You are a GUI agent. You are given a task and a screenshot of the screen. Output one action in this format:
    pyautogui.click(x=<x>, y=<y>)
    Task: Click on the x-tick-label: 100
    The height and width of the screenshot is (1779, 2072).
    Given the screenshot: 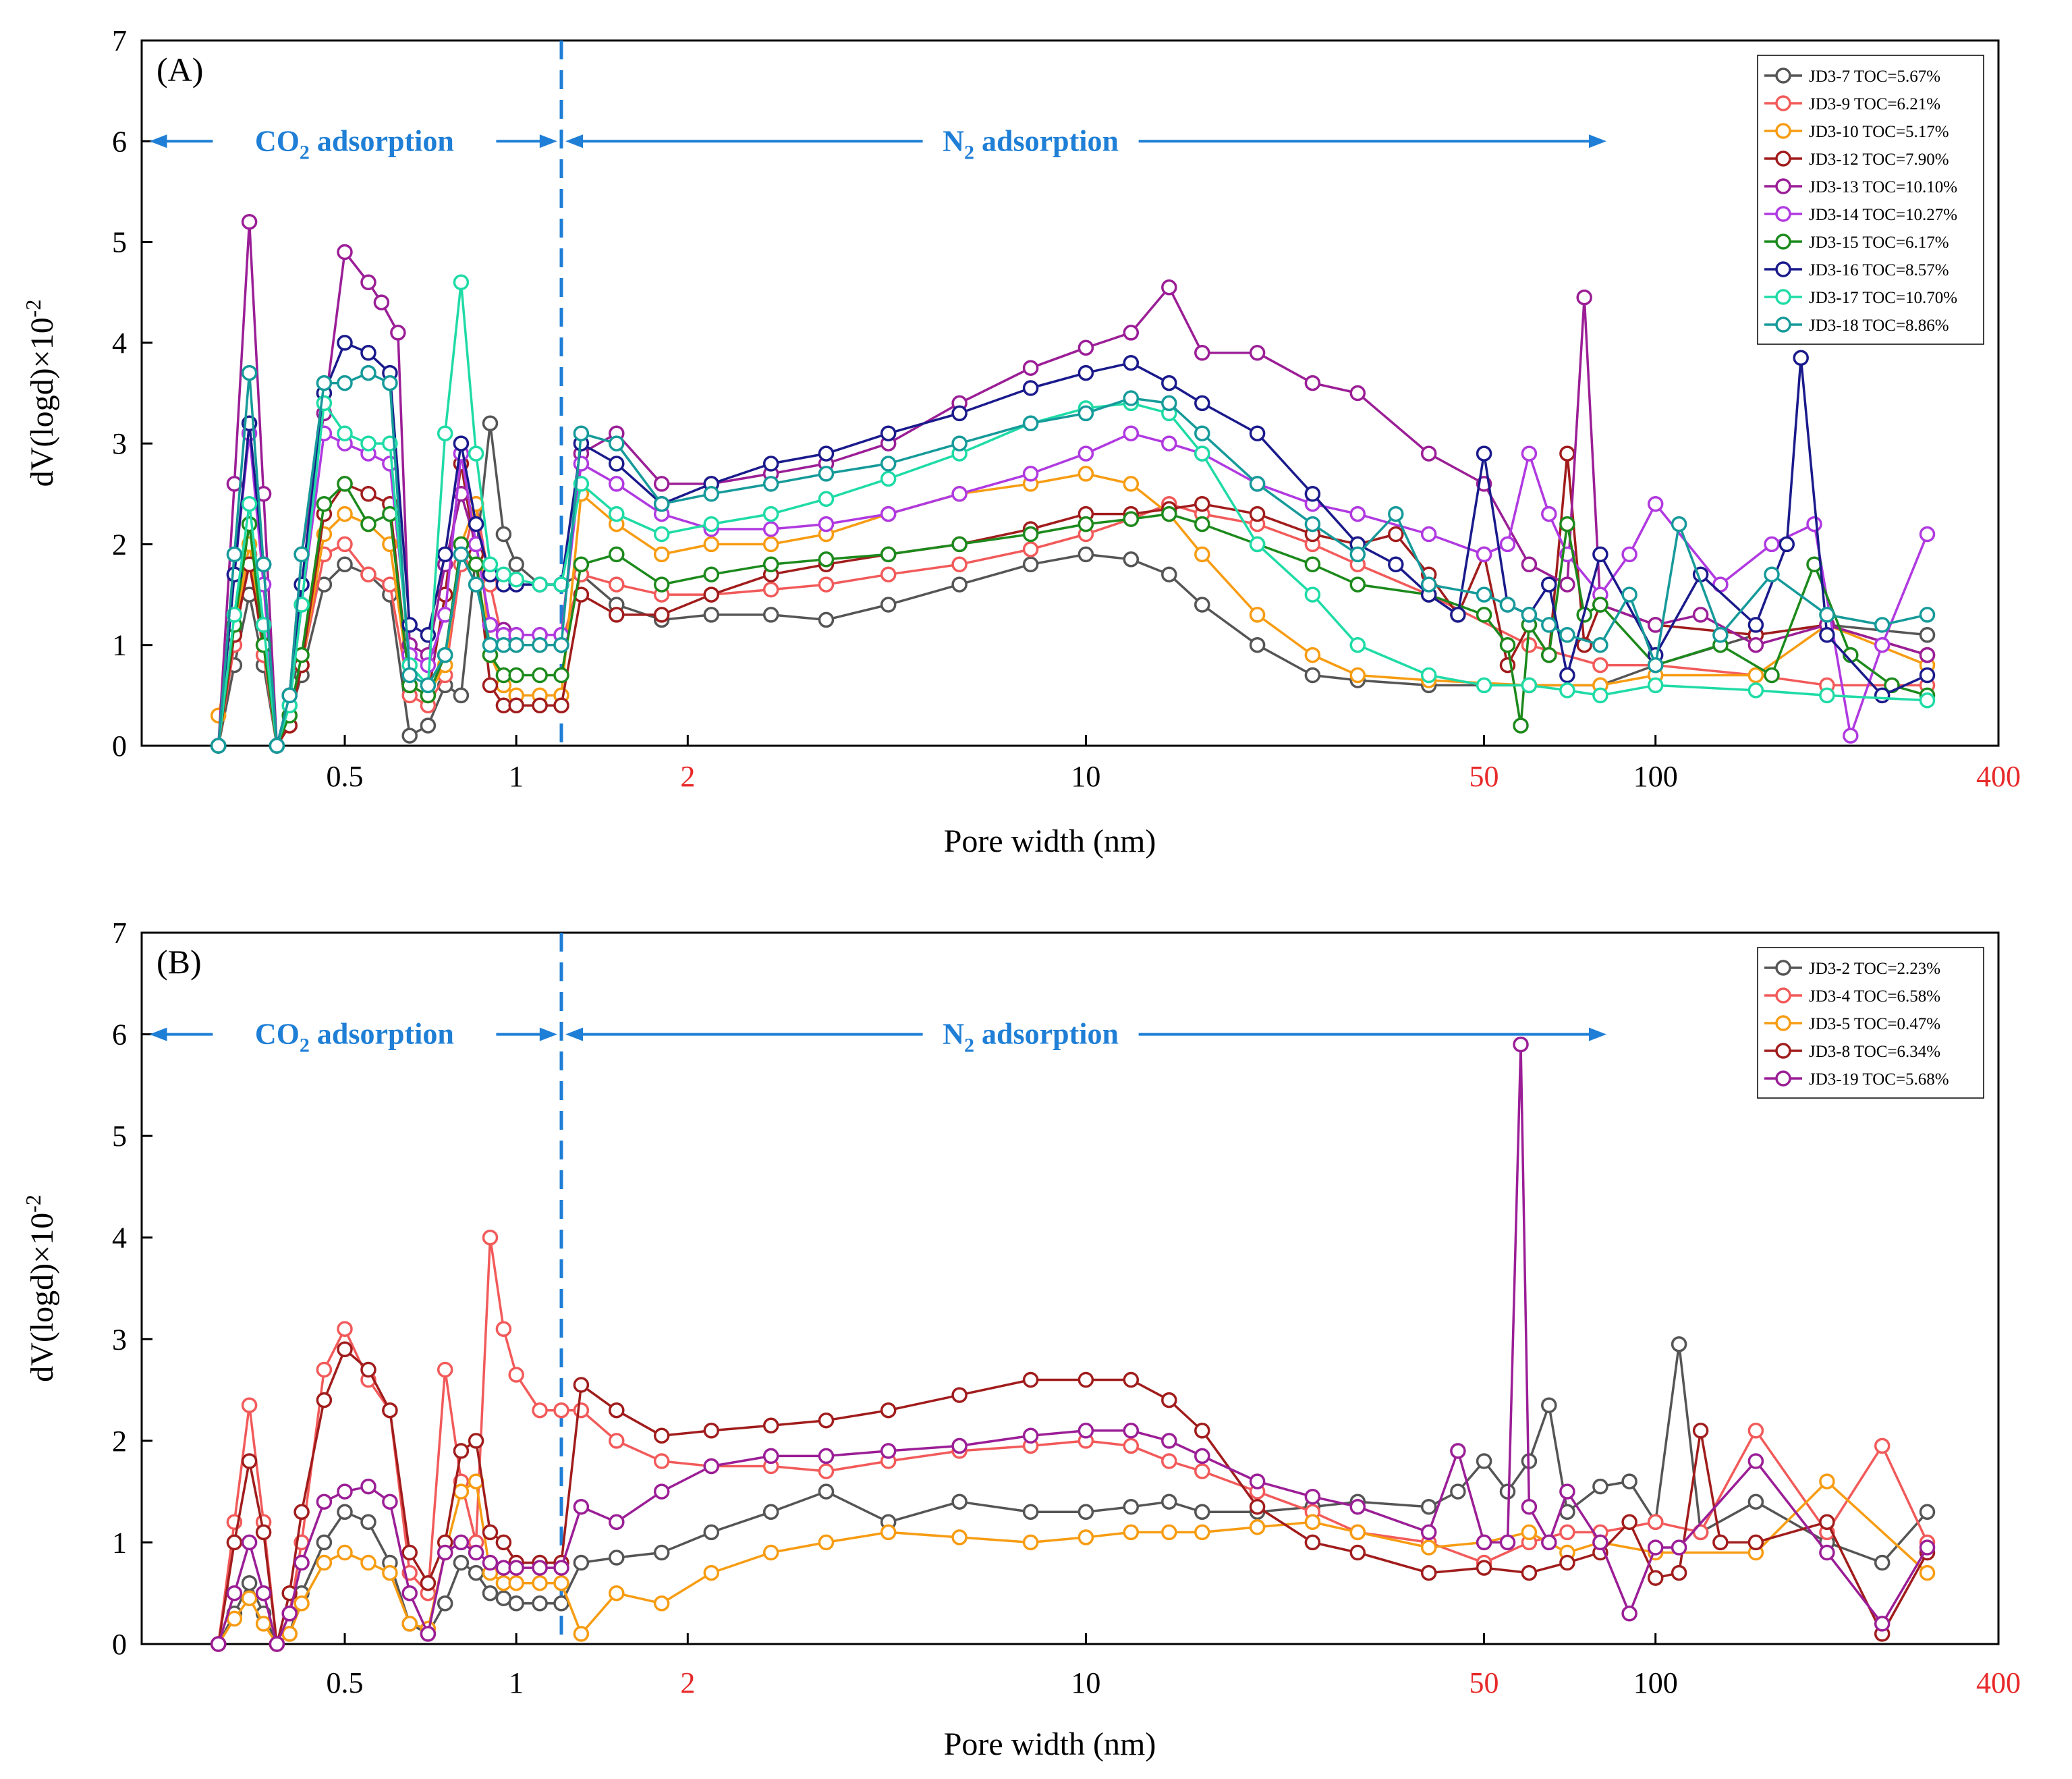 What is the action you would take?
    pyautogui.click(x=1655, y=1682)
    